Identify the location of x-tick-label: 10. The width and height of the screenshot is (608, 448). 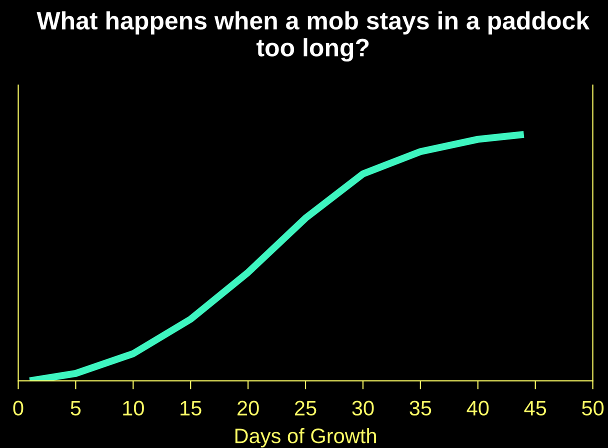
(133, 408).